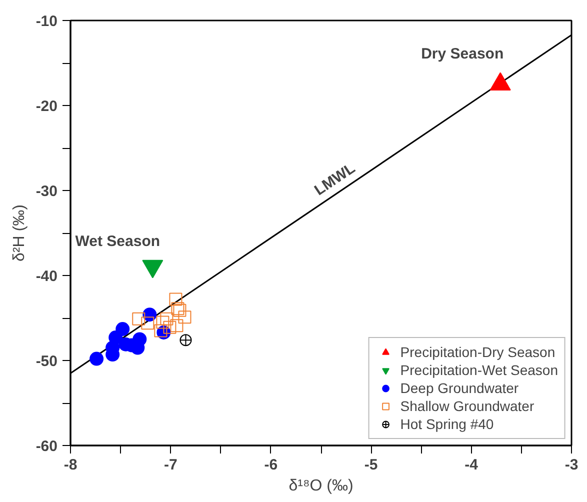 Image resolution: width=587 pixels, height=502 pixels. Describe the element at coordinates (459, 388) in the screenshot. I see `legend-label: Deep Groundwater` at that location.